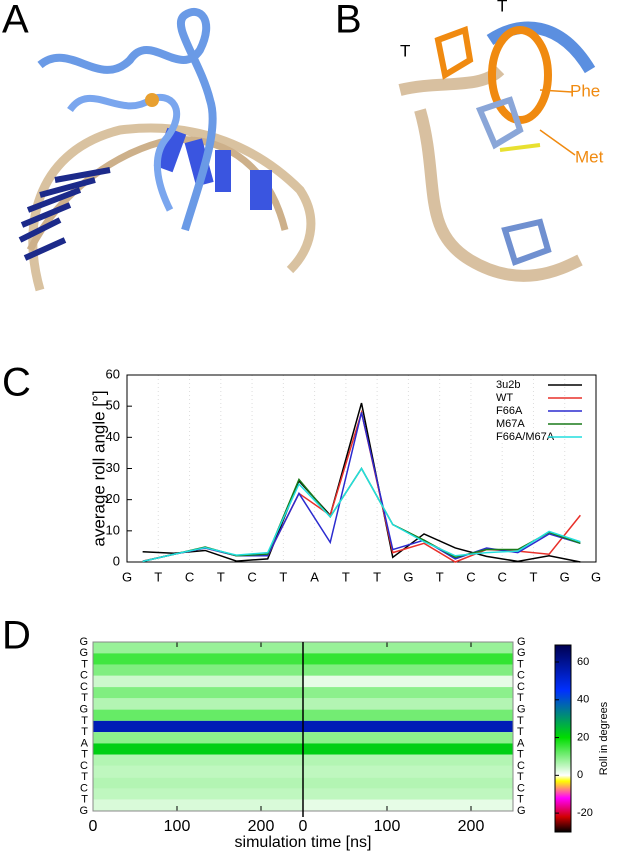  Describe the element at coordinates (113, 498) in the screenshot. I see `y-tick-label: 20` at that location.